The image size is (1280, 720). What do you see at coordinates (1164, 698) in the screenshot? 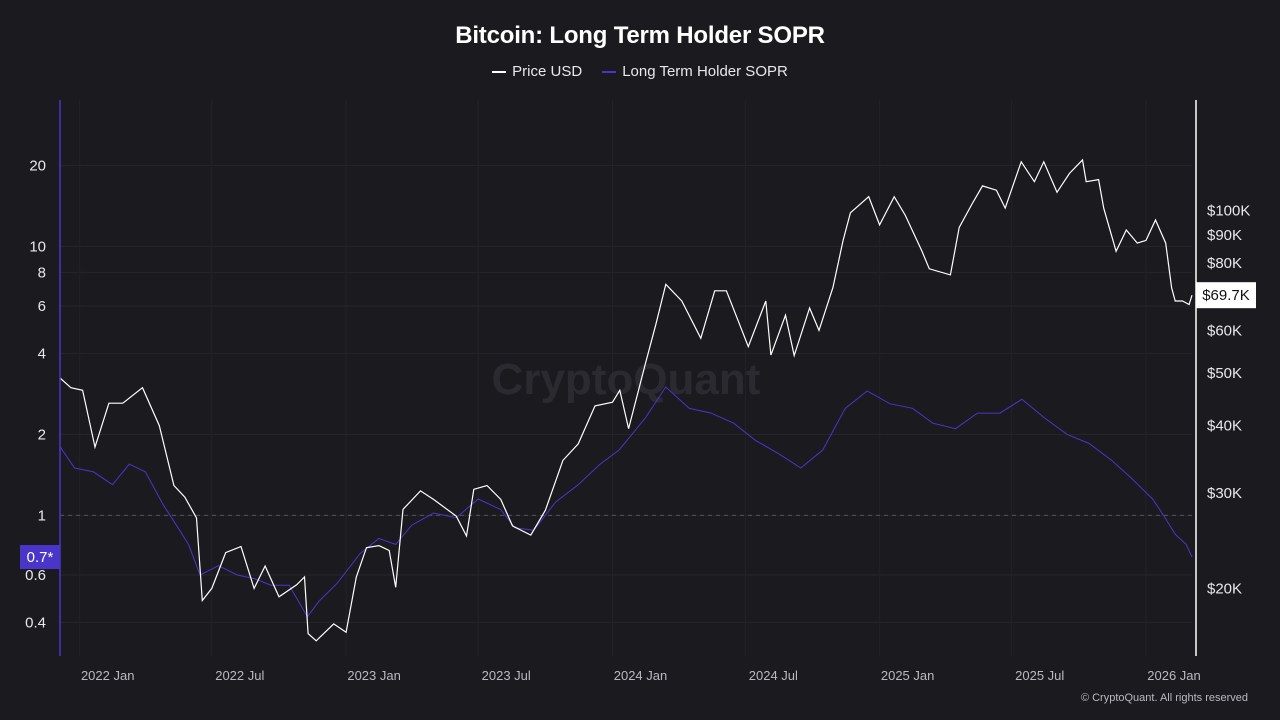
I see `copyright-text: © CryptoQuant. All rights reserved` at bounding box center [1164, 698].